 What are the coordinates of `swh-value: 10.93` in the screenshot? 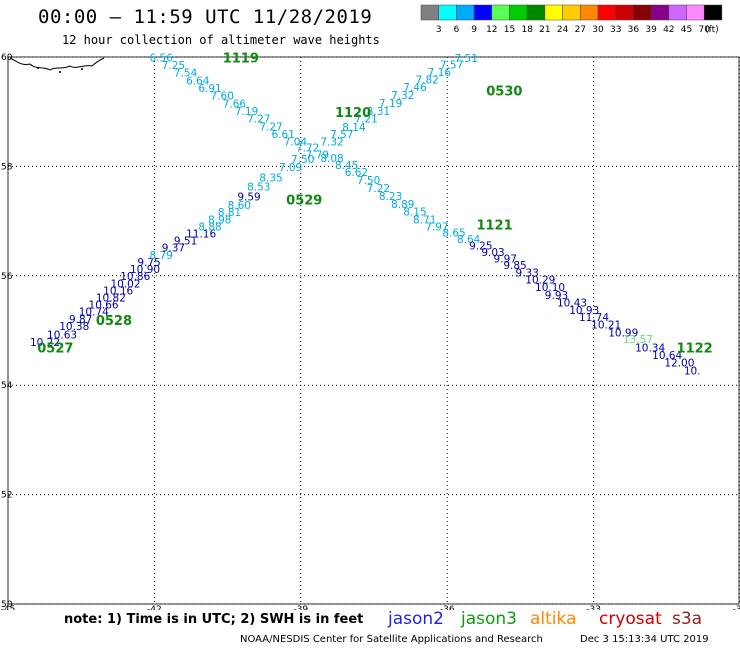 It's located at (584, 311).